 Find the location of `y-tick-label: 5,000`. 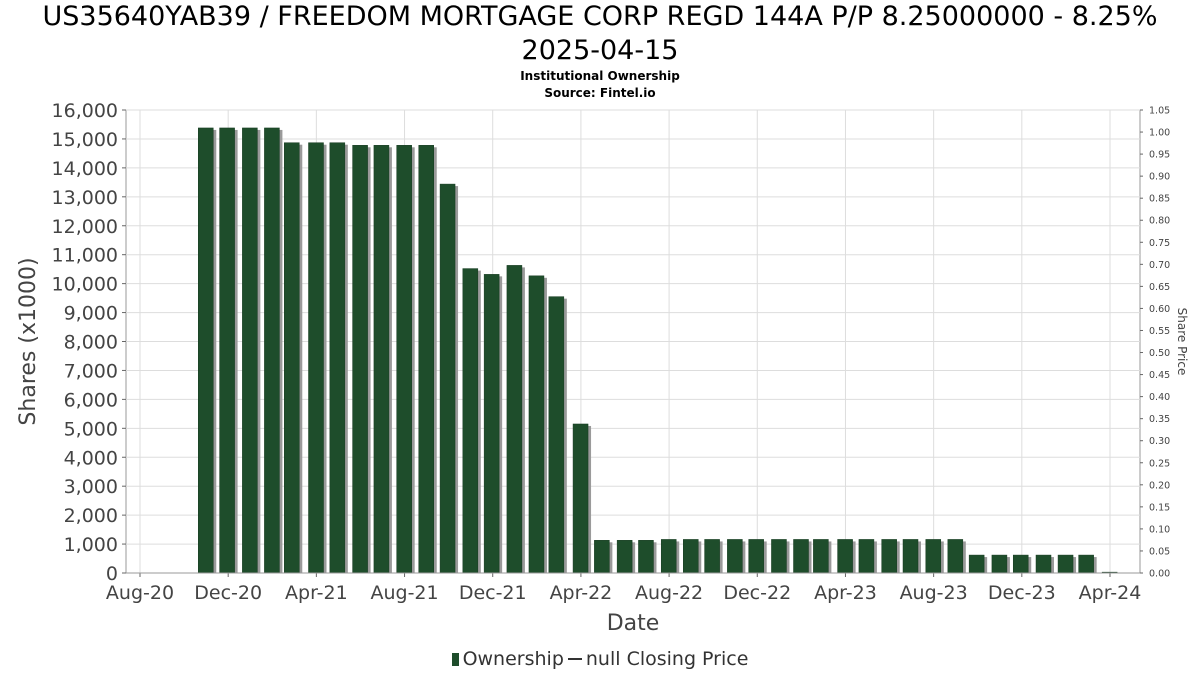

y-tick-label: 5,000 is located at coordinates (91, 429).